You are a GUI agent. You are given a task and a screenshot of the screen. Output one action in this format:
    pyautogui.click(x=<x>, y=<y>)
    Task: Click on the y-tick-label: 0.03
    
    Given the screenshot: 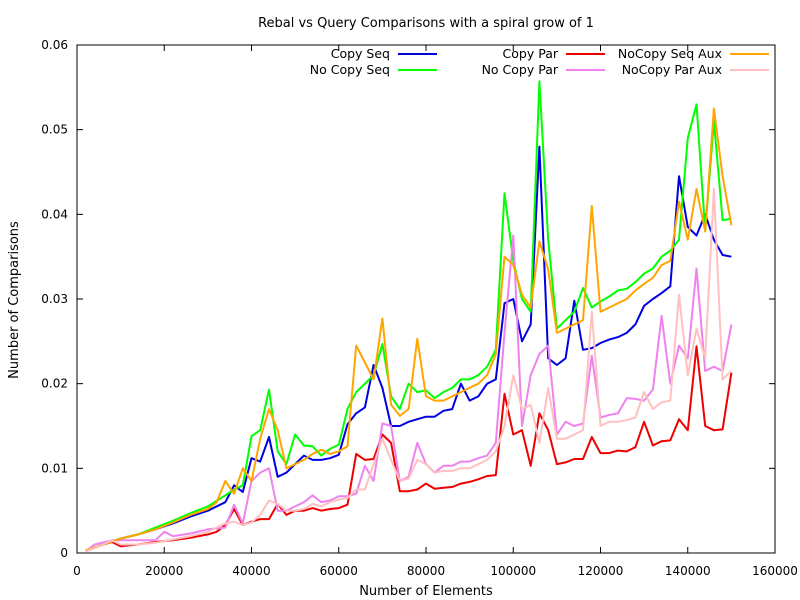 What is the action you would take?
    pyautogui.click(x=54, y=299)
    